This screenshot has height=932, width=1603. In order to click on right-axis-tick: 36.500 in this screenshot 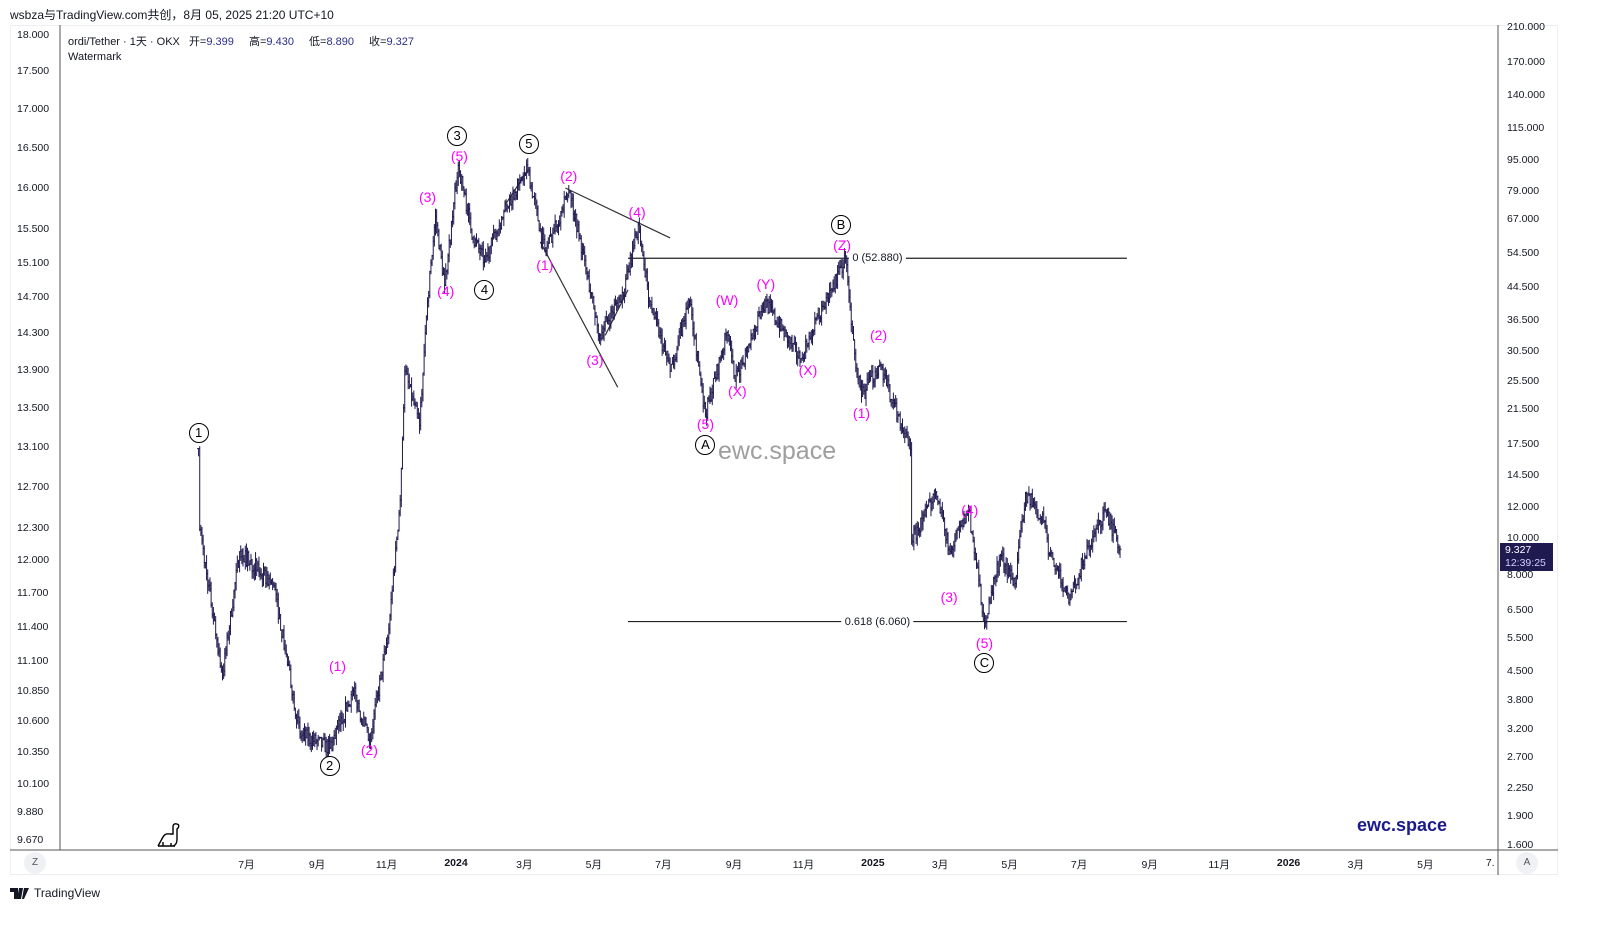, I will do `click(1523, 320)`.